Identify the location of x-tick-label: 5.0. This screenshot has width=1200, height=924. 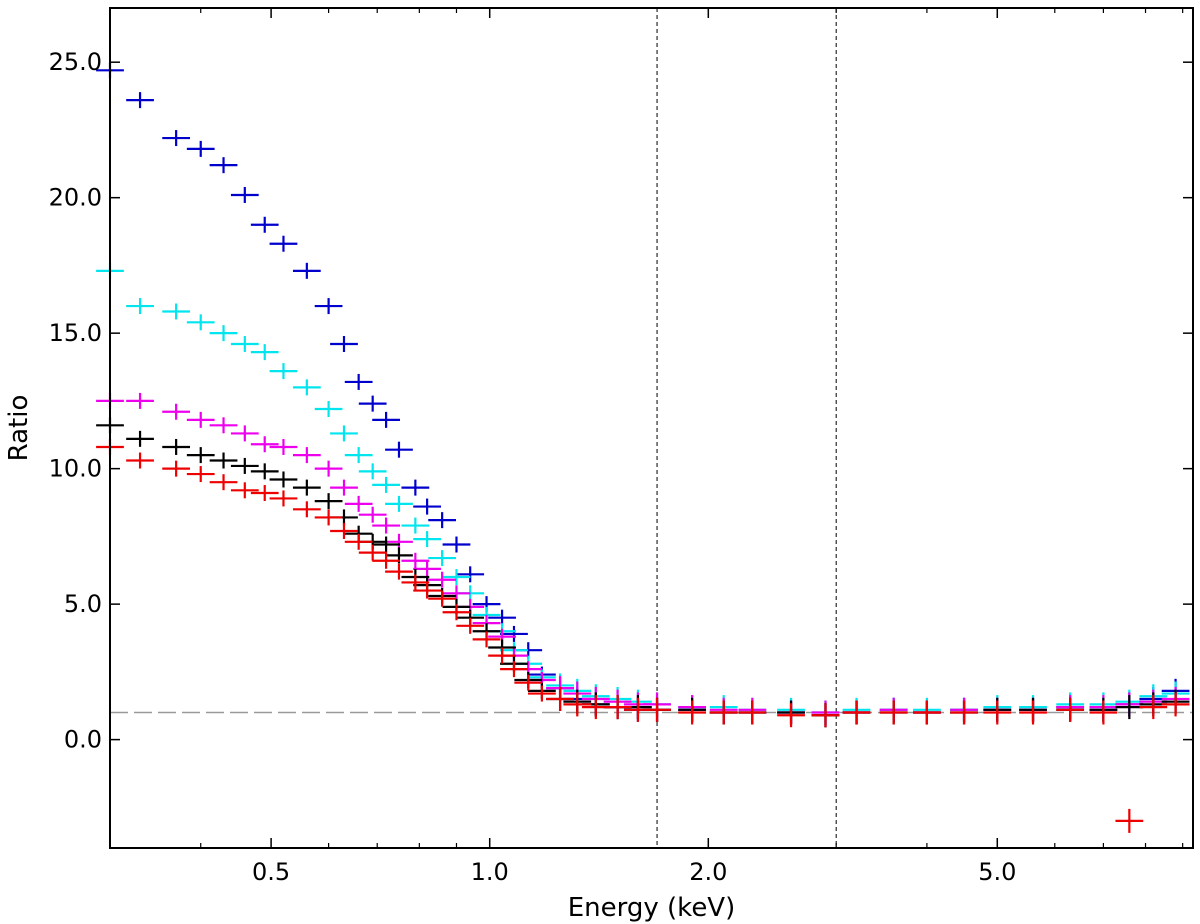
(997, 872).